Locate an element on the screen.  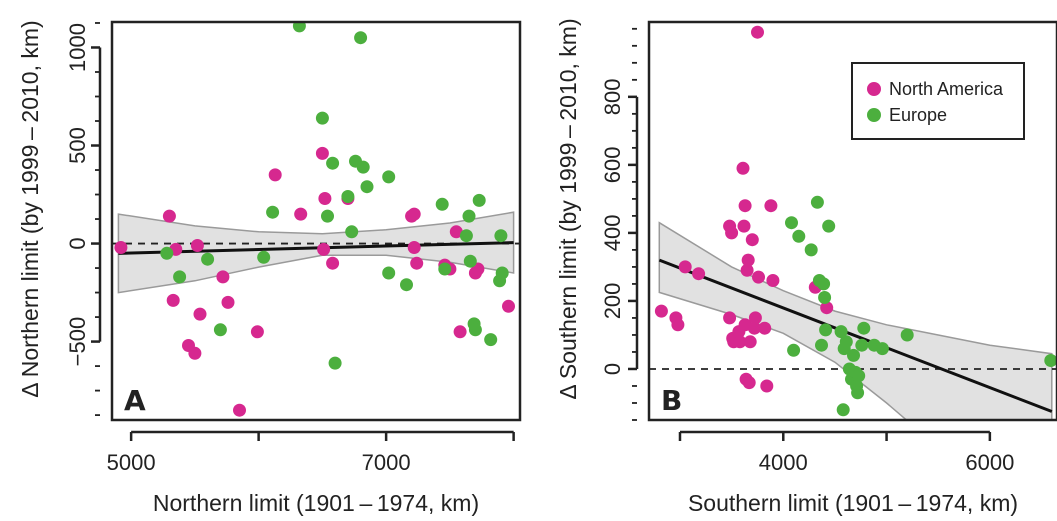
x-axis-title: Northern limit (1901 – 1974, km) is located at coordinates (316, 503).